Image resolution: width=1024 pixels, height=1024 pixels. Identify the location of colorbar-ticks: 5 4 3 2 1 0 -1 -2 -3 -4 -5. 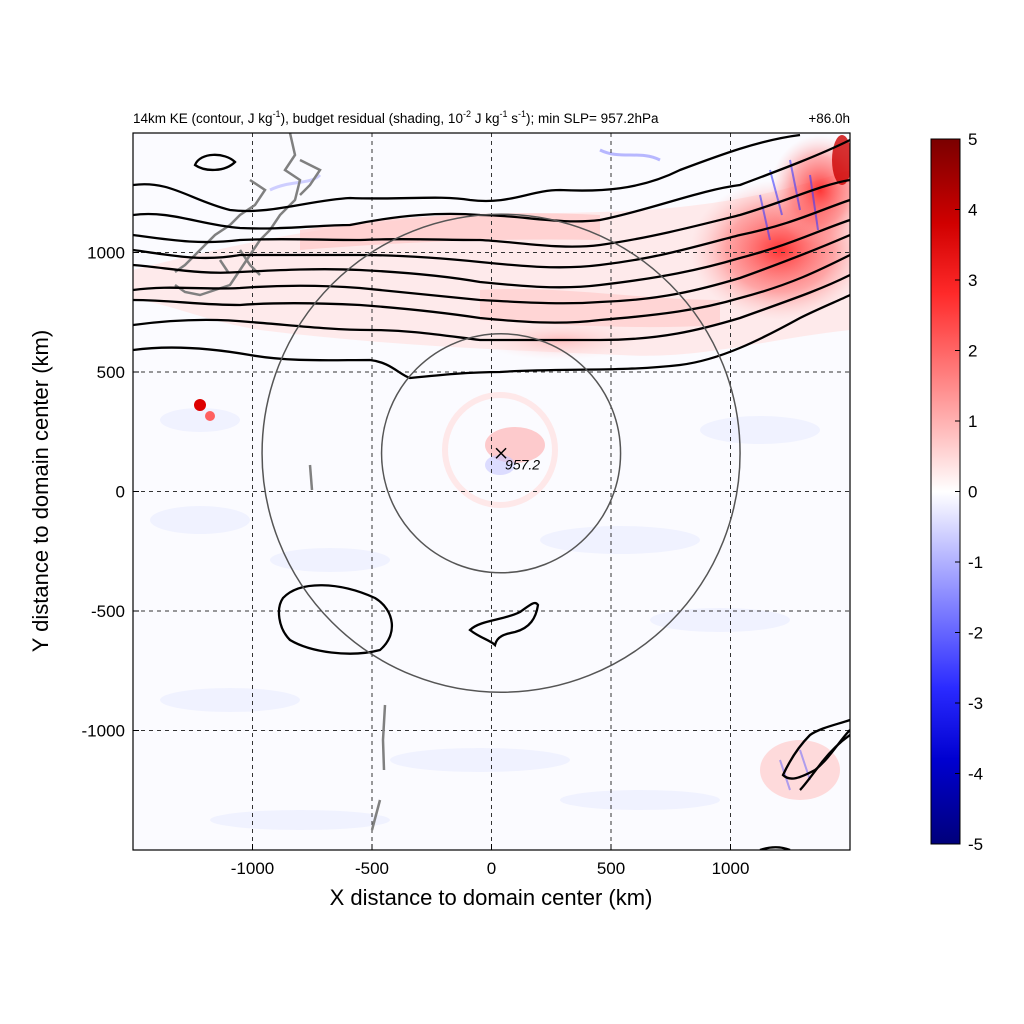
(969, 492).